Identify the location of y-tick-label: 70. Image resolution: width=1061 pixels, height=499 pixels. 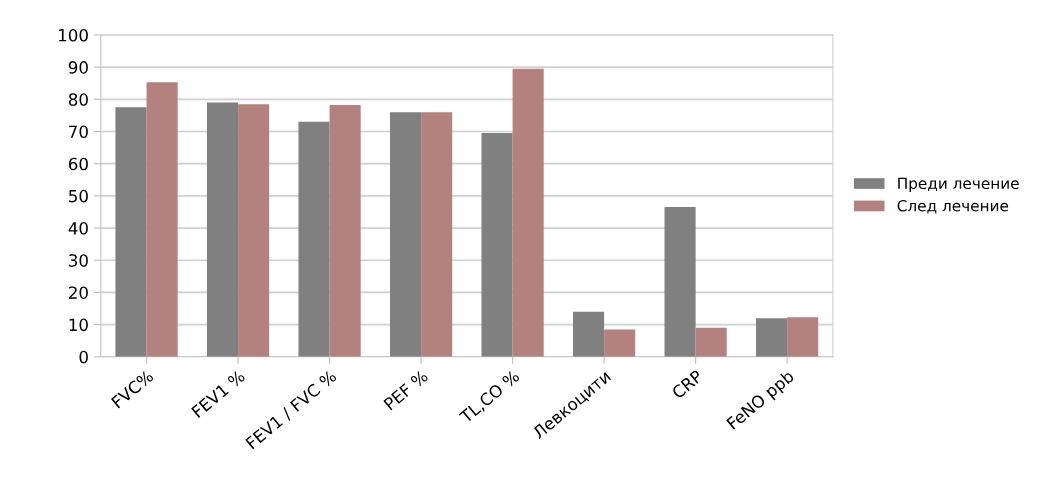
(78, 132).